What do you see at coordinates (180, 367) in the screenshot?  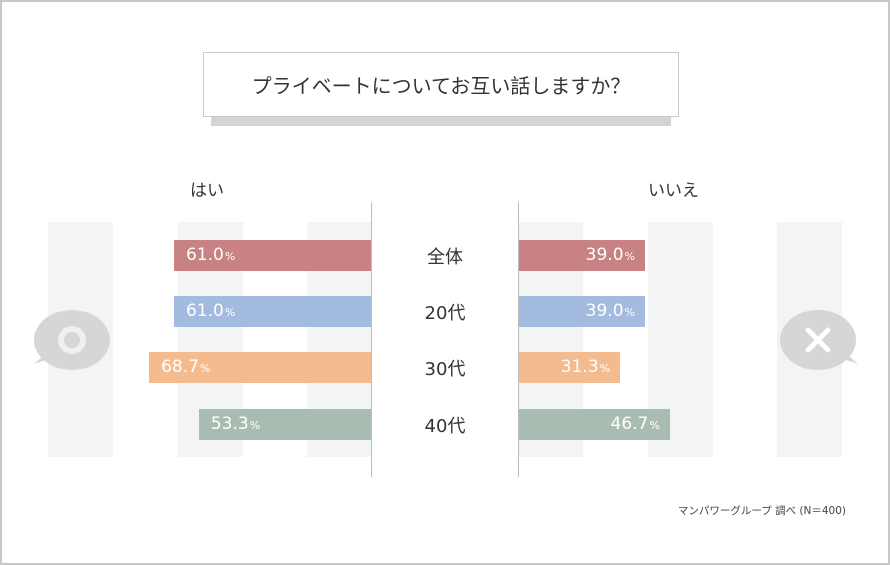 I see `value-label: 68.7` at bounding box center [180, 367].